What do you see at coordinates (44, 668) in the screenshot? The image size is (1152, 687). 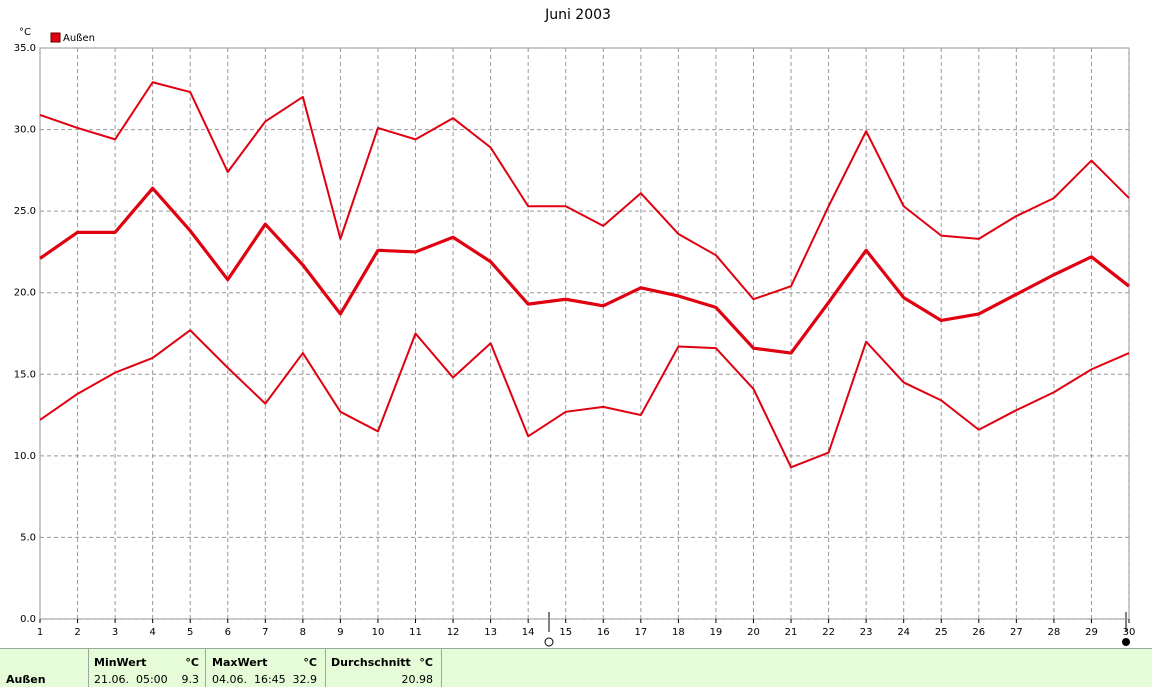 I see `cell: Außen` at bounding box center [44, 668].